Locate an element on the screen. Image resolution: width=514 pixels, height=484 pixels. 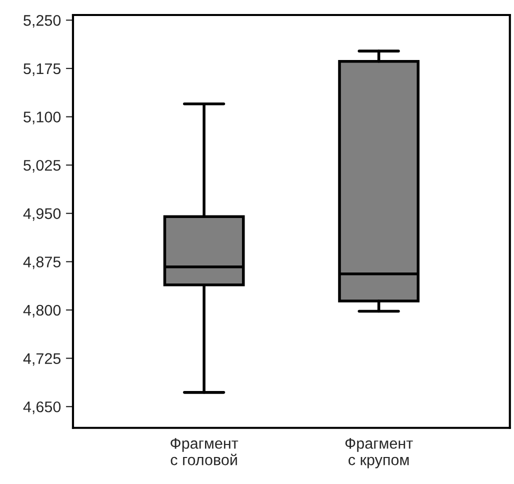
y-tick-label: 4,650 is located at coordinates (42, 407).